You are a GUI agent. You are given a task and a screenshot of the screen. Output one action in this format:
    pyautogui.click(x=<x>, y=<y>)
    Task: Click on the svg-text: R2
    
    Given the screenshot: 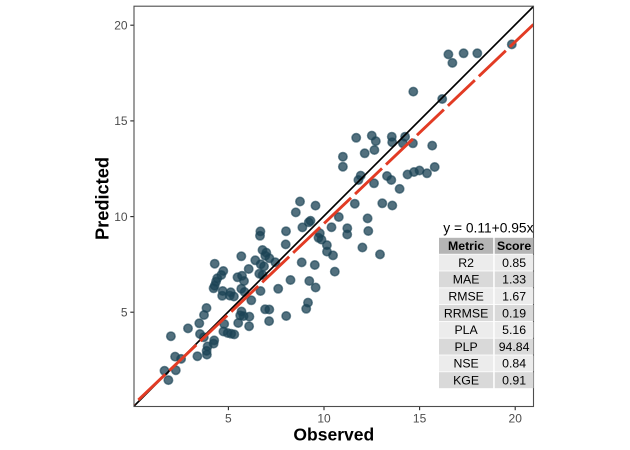 What is the action you would take?
    pyautogui.click(x=466, y=263)
    